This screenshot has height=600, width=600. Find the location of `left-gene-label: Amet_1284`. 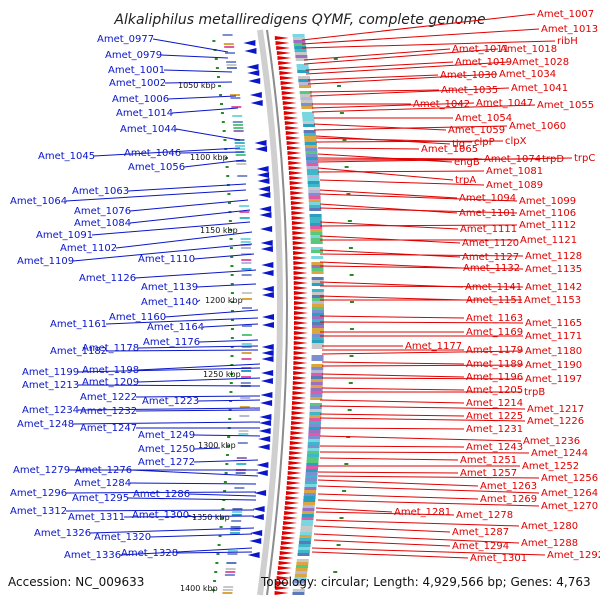

left-gene-label: Amet_1284 is located at coordinates (102, 483).